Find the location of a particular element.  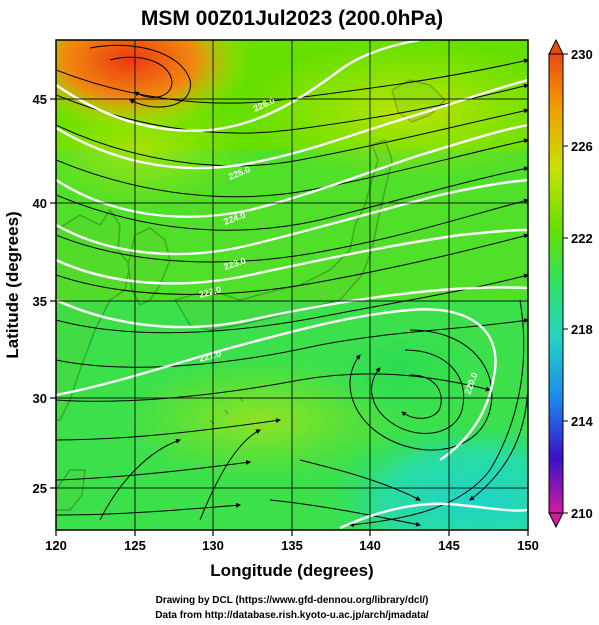

colorbar-tick-226: 226 is located at coordinates (582, 146).